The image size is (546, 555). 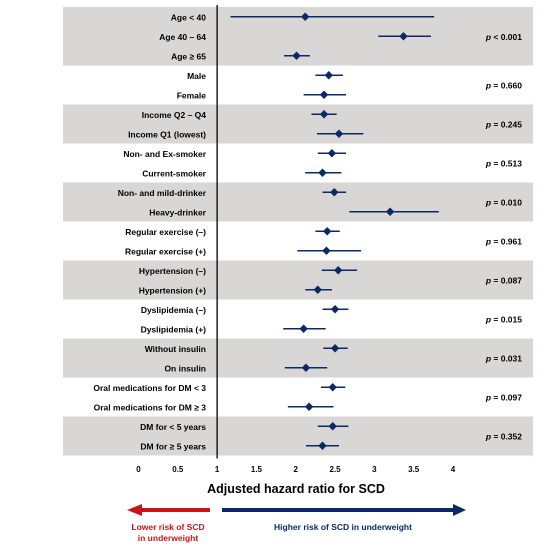 I want to click on p-value-label: p = 0.961, so click(x=503, y=242).